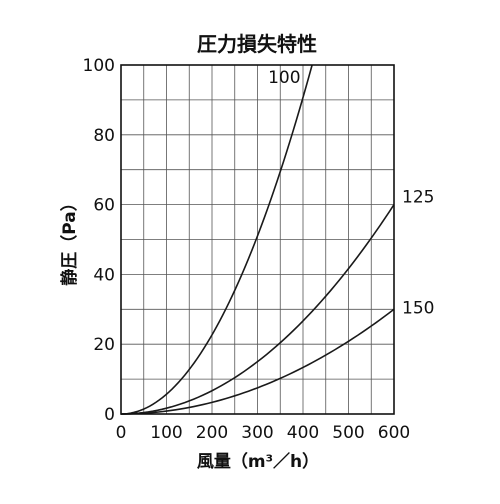 The width and height of the screenshot is (500, 504). I want to click on series-label-125: 125, so click(418, 198).